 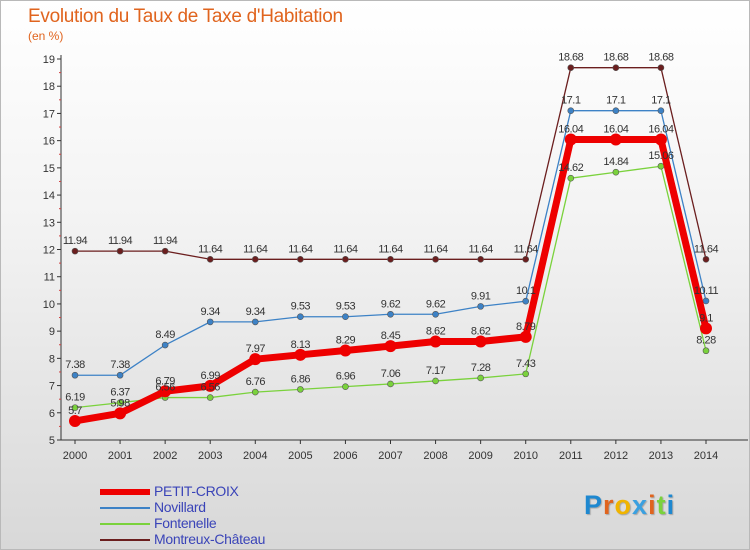 What do you see at coordinates (49, 278) in the screenshot?
I see `y-tick-label: 11` at bounding box center [49, 278].